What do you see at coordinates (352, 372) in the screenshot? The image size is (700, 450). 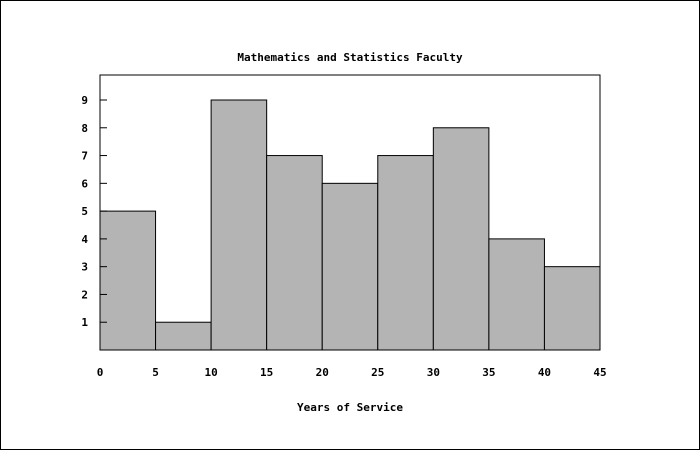 I see `x-axis-ticks: 0 5 10 15 20 25 30 35 40 45` at bounding box center [352, 372].